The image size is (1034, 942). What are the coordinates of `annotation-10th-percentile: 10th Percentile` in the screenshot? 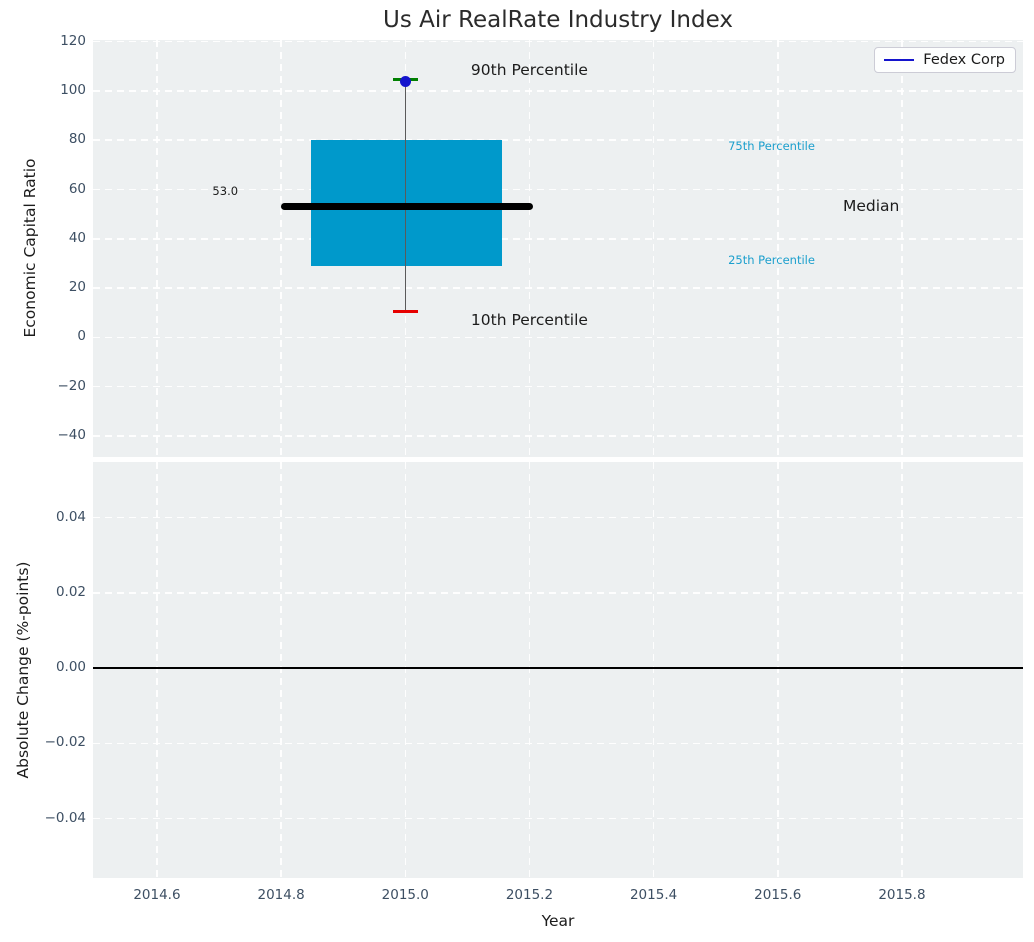 It's located at (529, 320).